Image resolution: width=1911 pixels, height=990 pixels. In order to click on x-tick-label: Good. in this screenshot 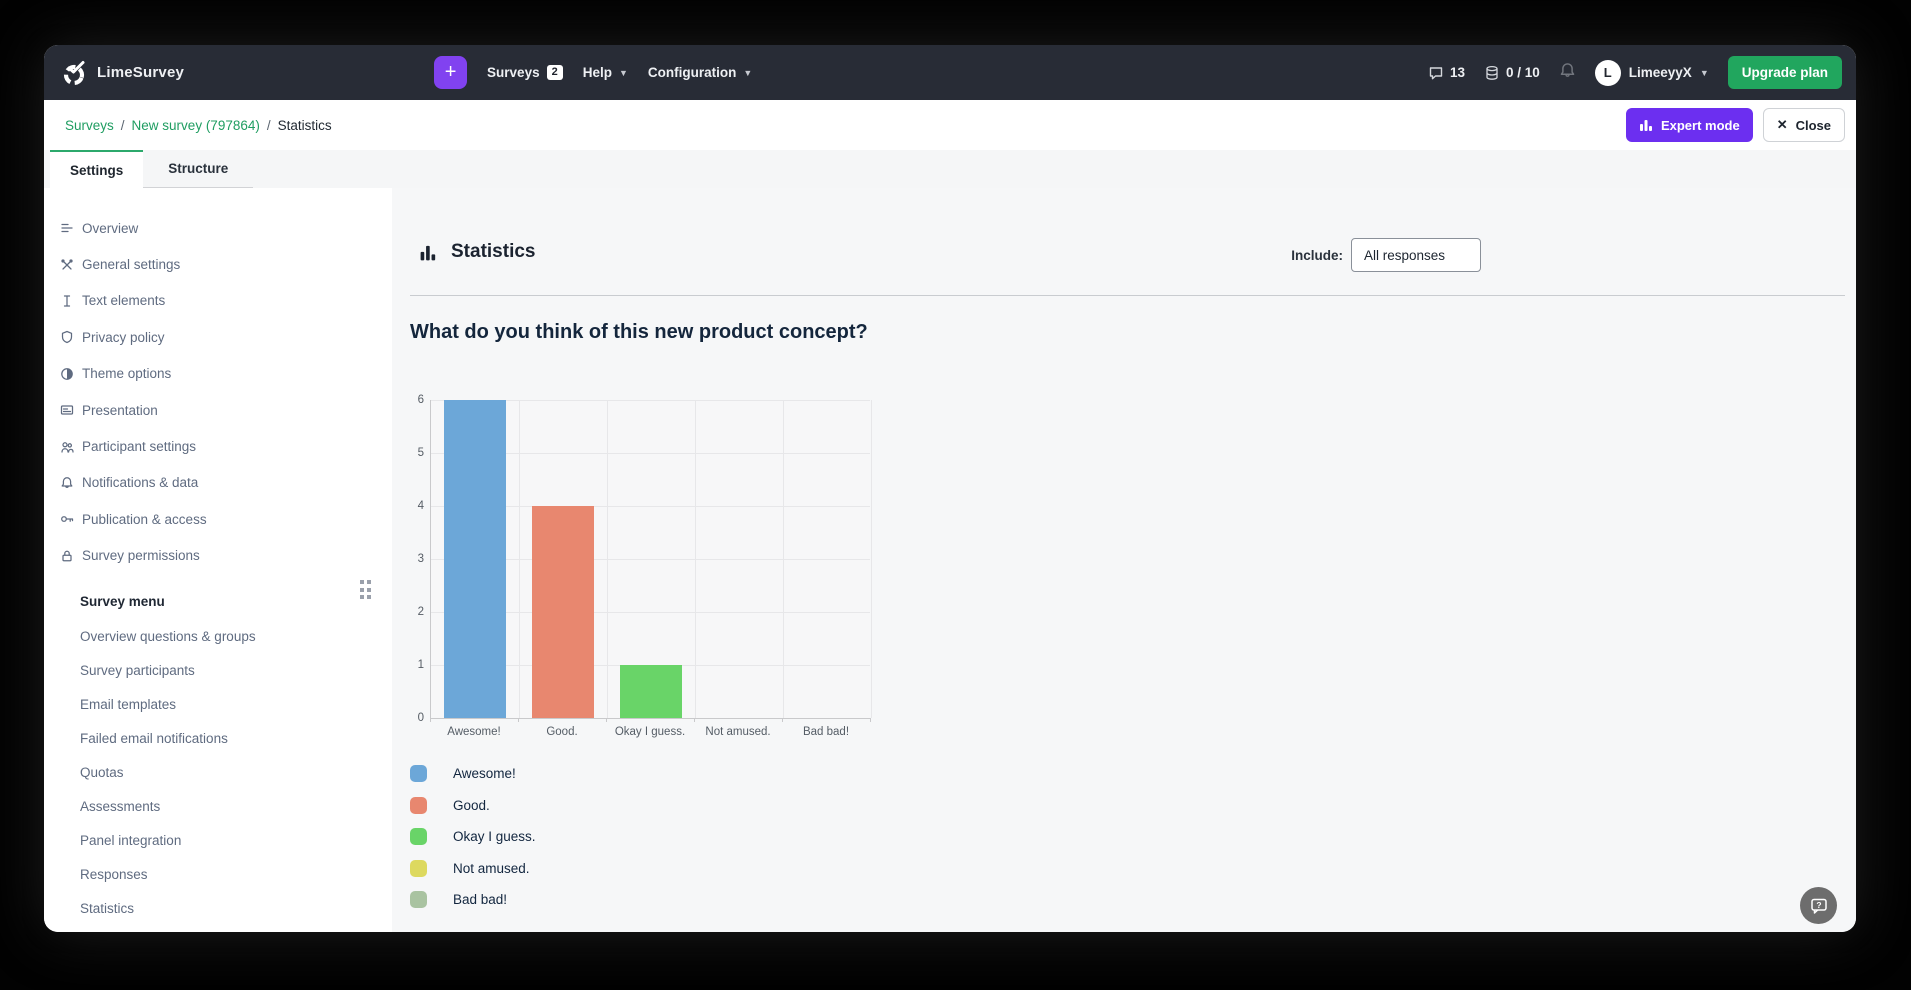, I will do `click(562, 732)`.